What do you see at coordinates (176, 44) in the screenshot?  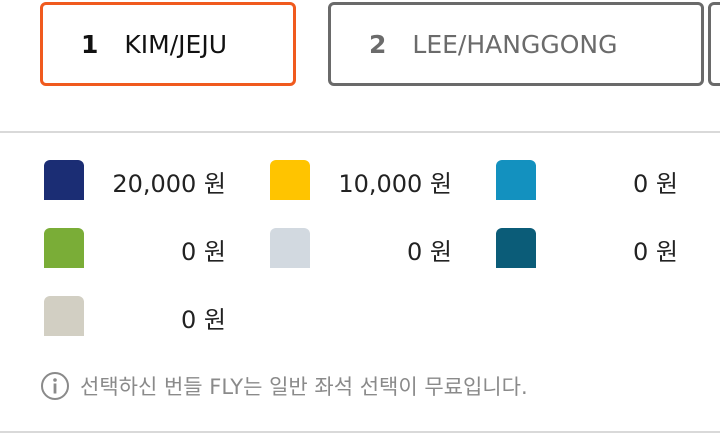 I see `passenger-name: KIM/JEJU` at bounding box center [176, 44].